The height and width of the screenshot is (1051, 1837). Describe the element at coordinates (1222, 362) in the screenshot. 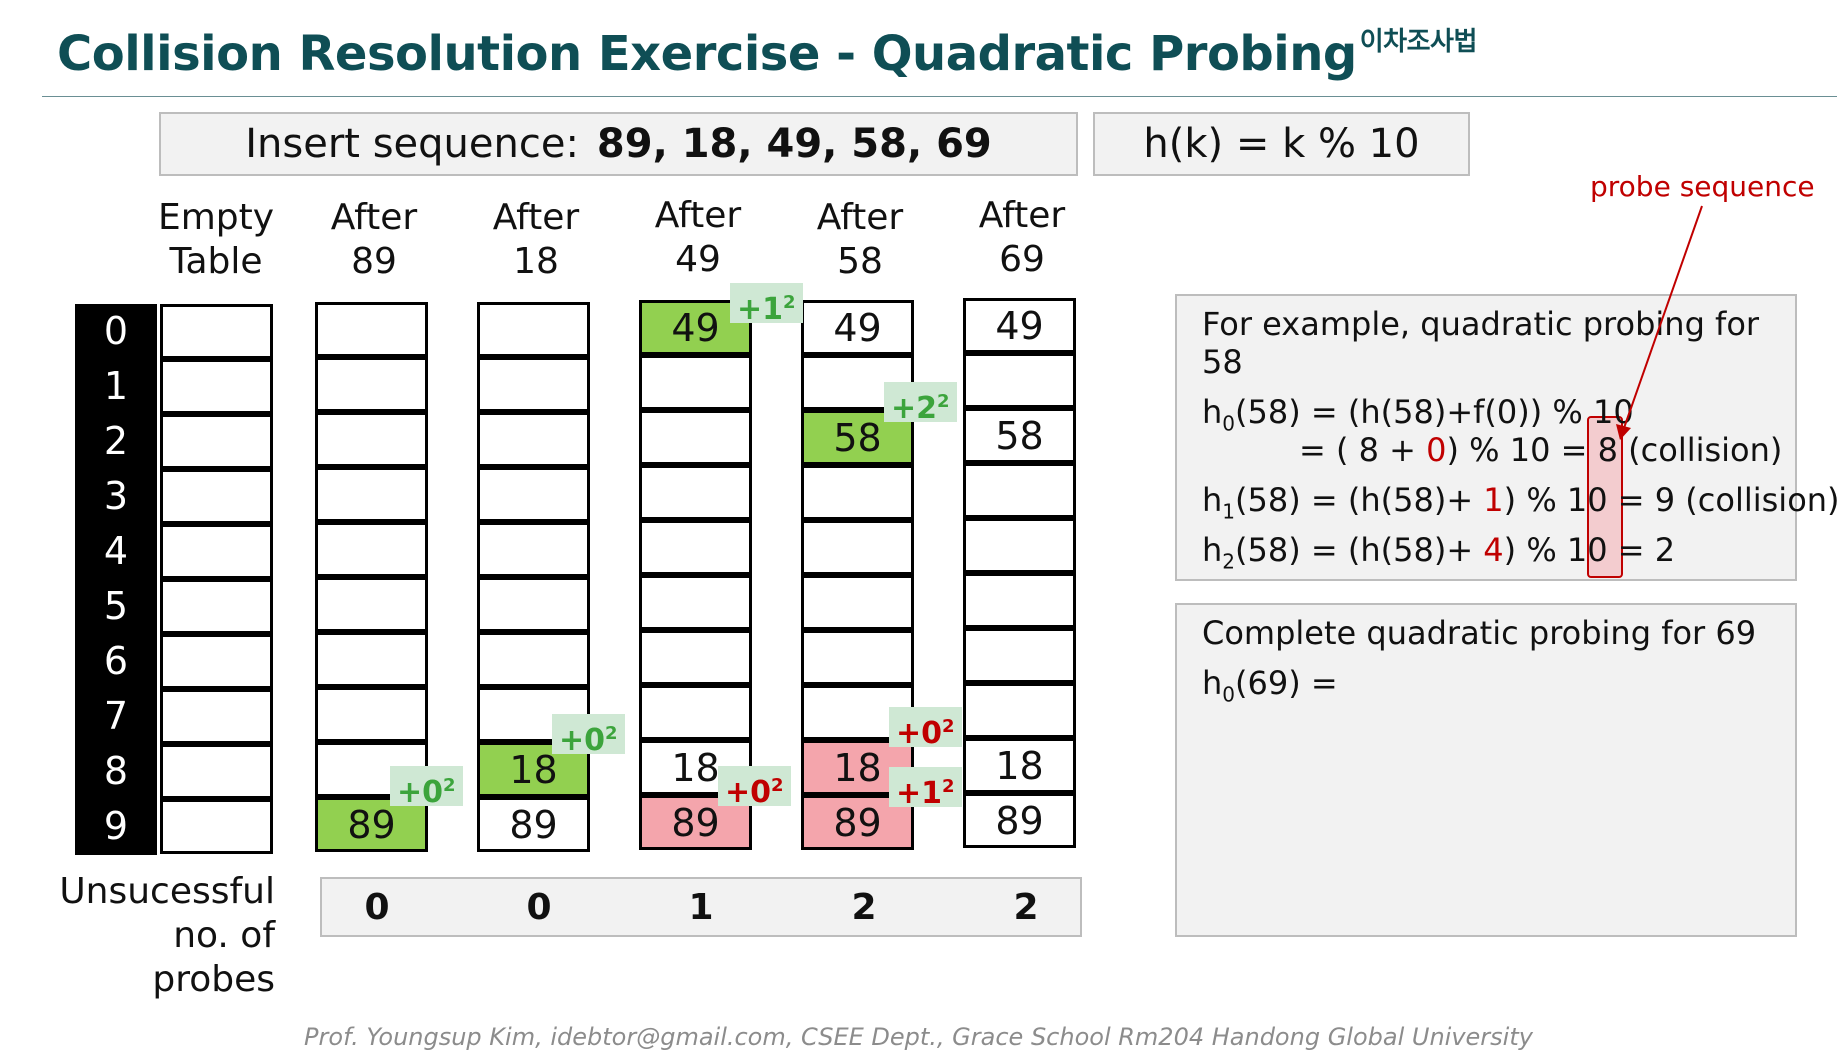

I see `example-intro-key: 58` at that location.